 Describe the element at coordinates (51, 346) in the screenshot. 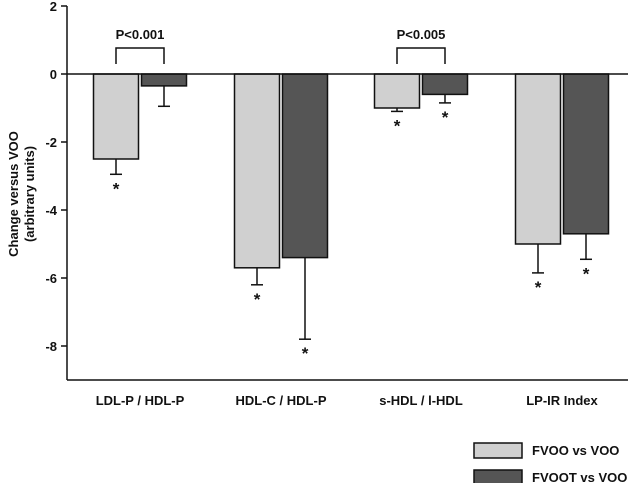

I see `y-tick-label: -8` at that location.